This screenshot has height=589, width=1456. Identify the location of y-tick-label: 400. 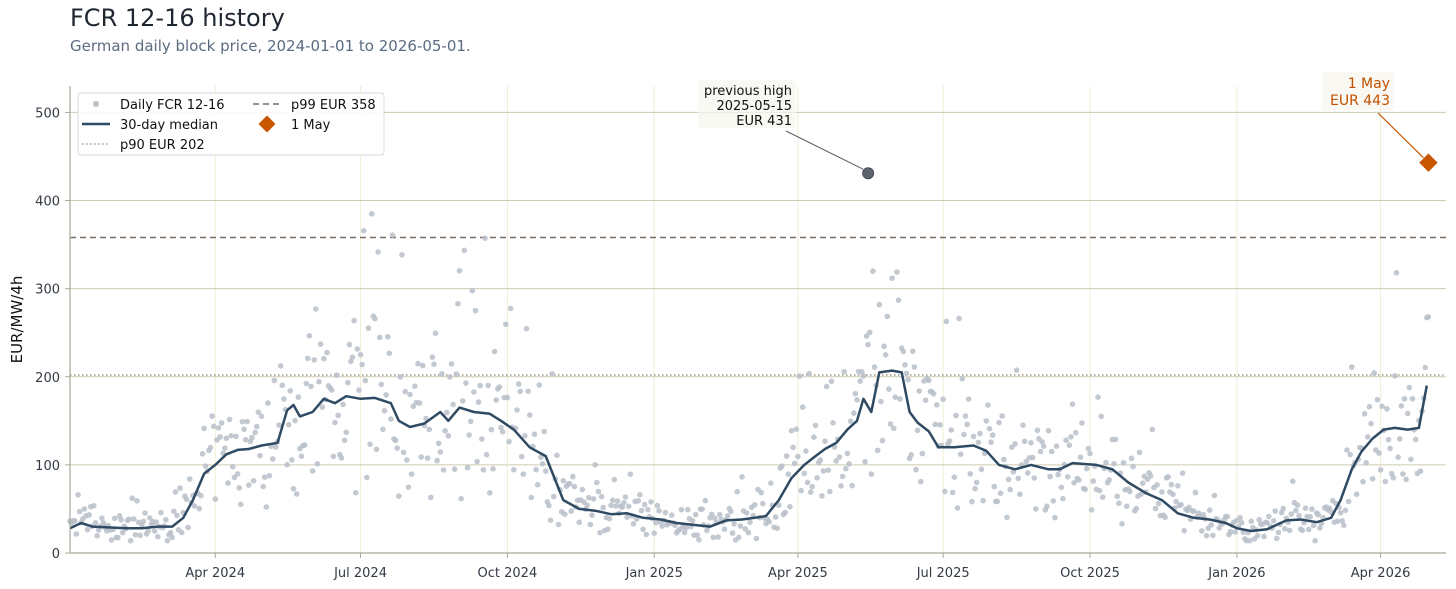
(47, 202).